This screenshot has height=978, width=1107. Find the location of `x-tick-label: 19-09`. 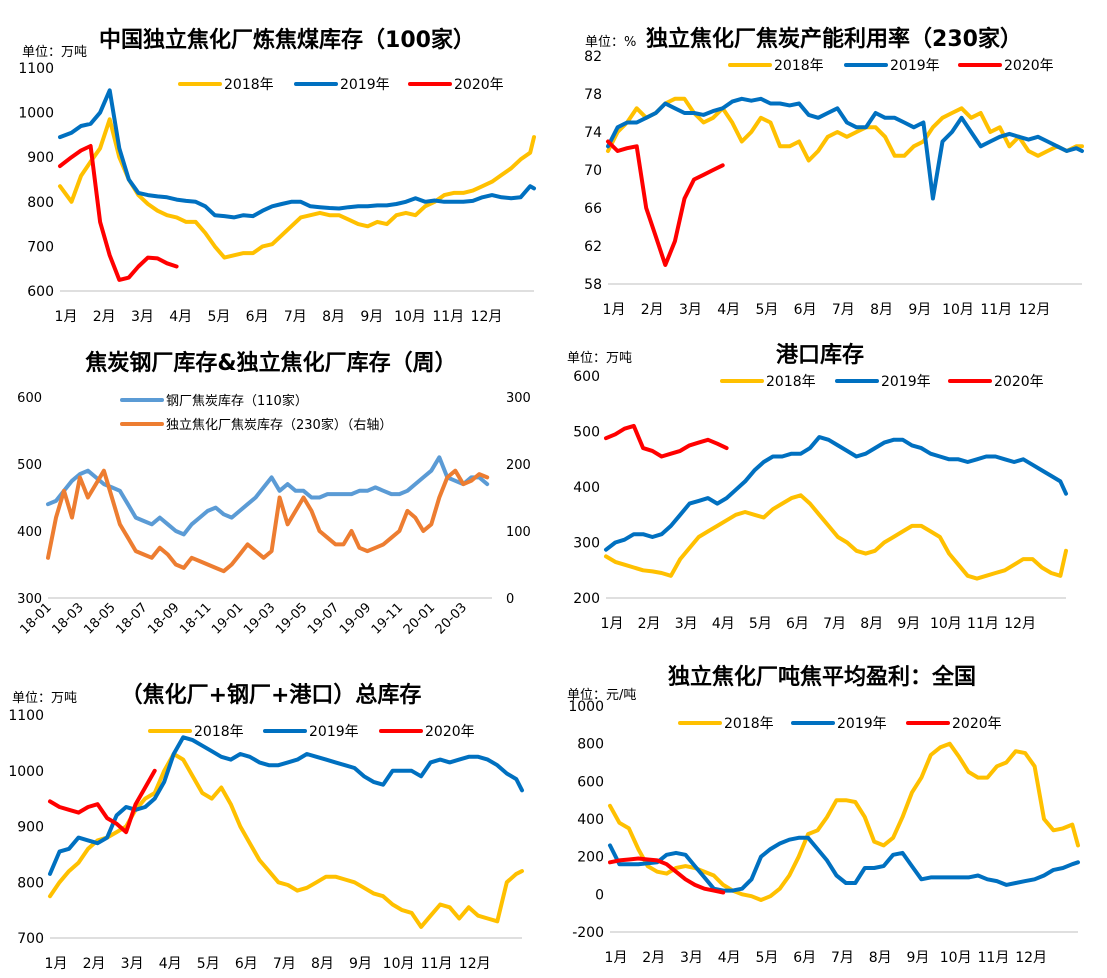

x-tick-label: 19-09 is located at coordinates (355, 618).